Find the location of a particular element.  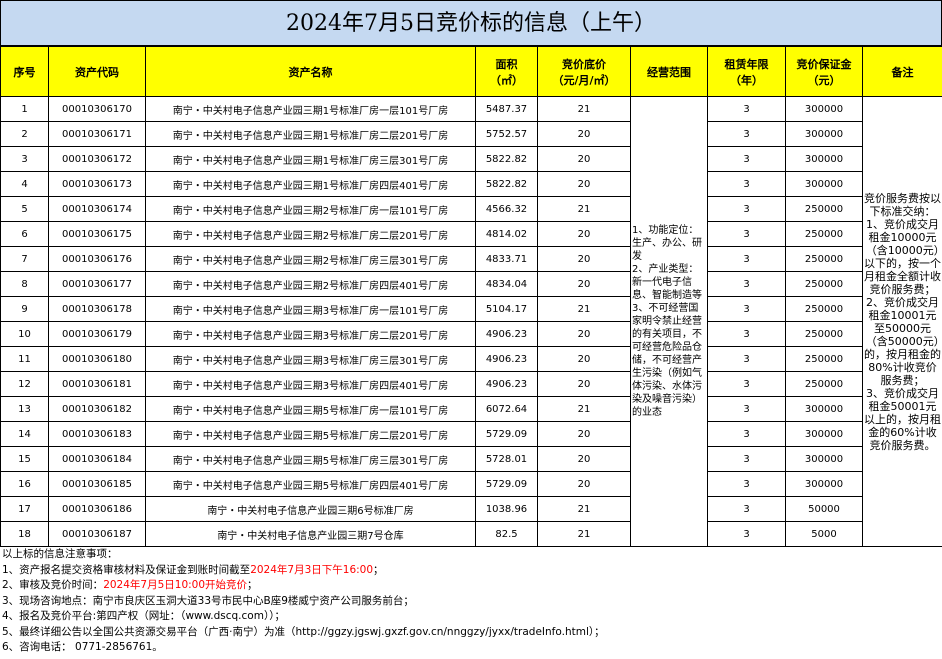

cell: 1 is located at coordinates (24, 109).